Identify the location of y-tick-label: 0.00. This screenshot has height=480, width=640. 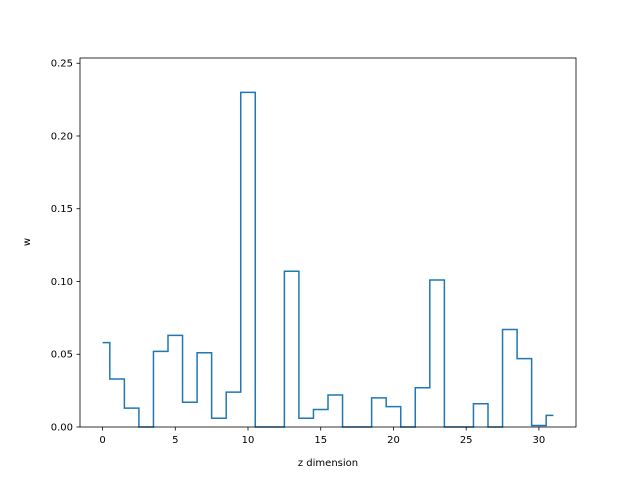
(62, 428).